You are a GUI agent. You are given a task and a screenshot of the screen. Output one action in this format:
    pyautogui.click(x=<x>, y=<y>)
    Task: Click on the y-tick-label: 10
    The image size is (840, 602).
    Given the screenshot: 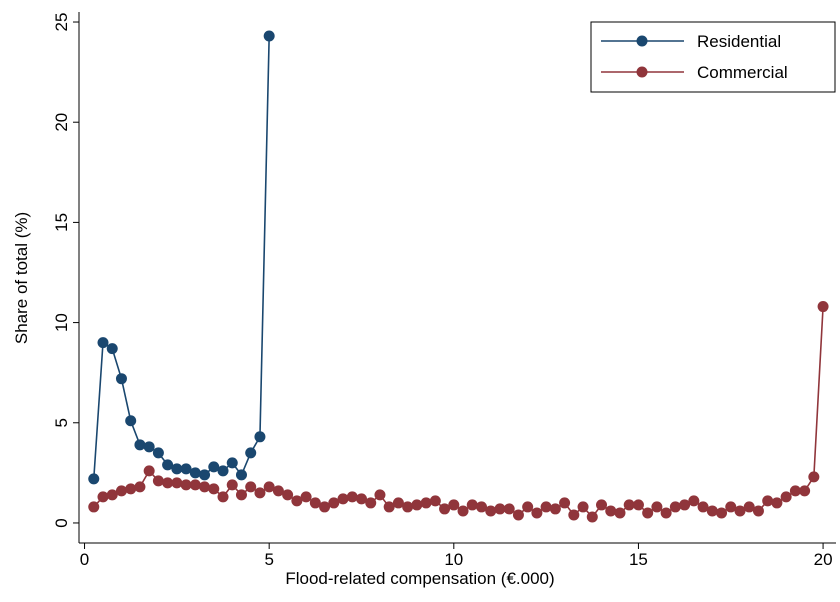 What is the action you would take?
    pyautogui.click(x=61, y=322)
    